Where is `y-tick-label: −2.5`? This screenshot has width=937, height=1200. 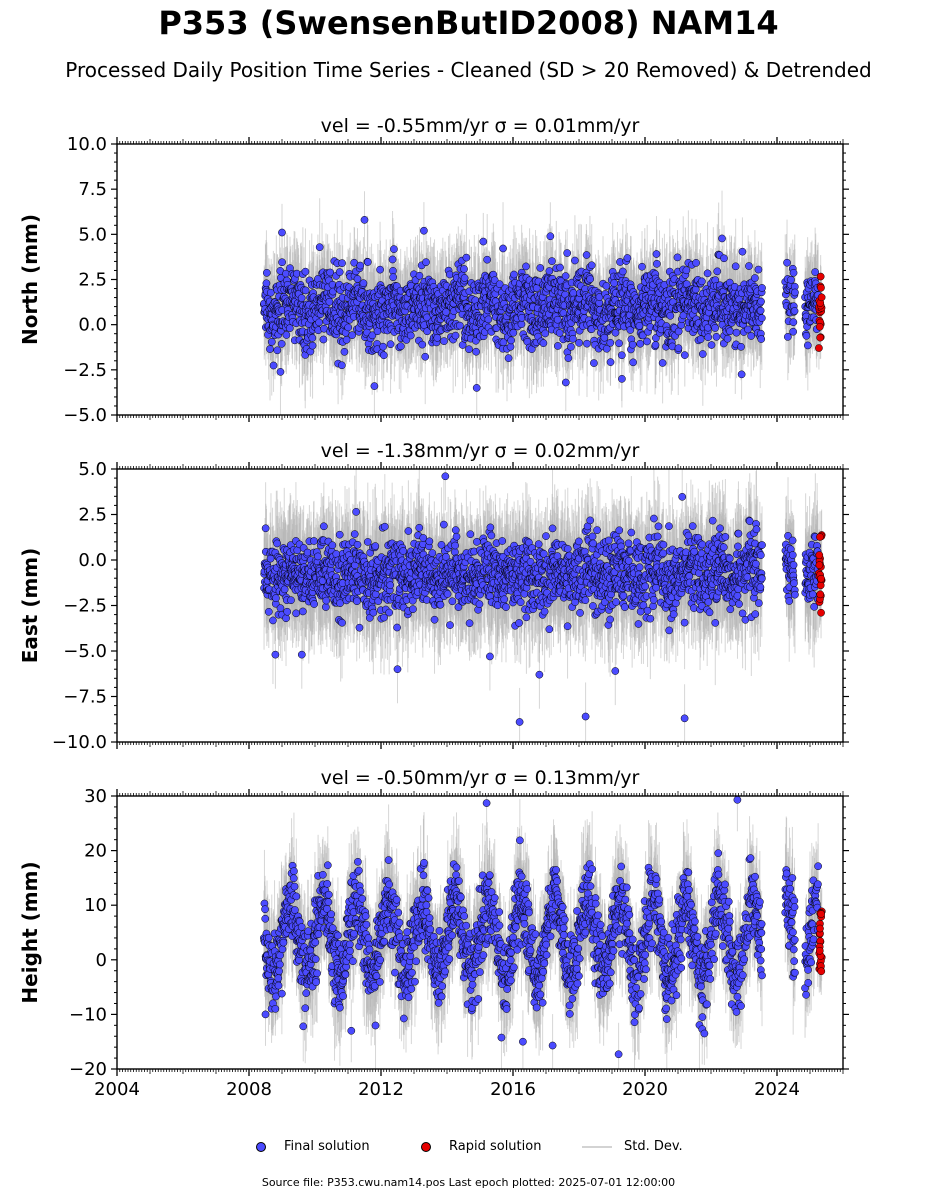
y-tick-label: −2.5 is located at coordinates (85, 370).